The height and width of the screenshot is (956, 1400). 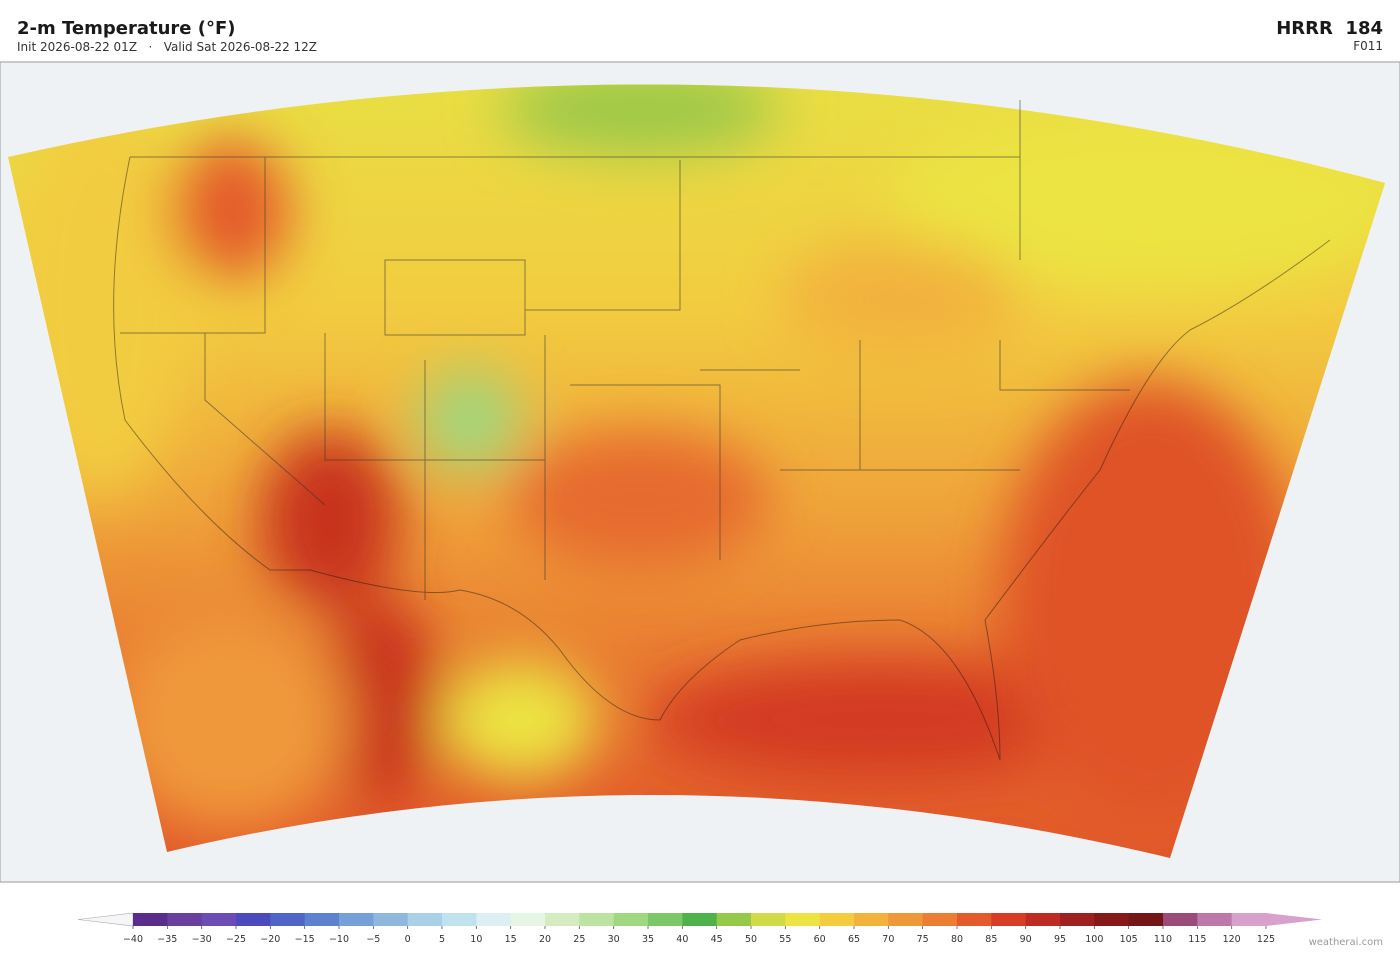 I want to click on colorbar-tick-label: 10, so click(x=476, y=939).